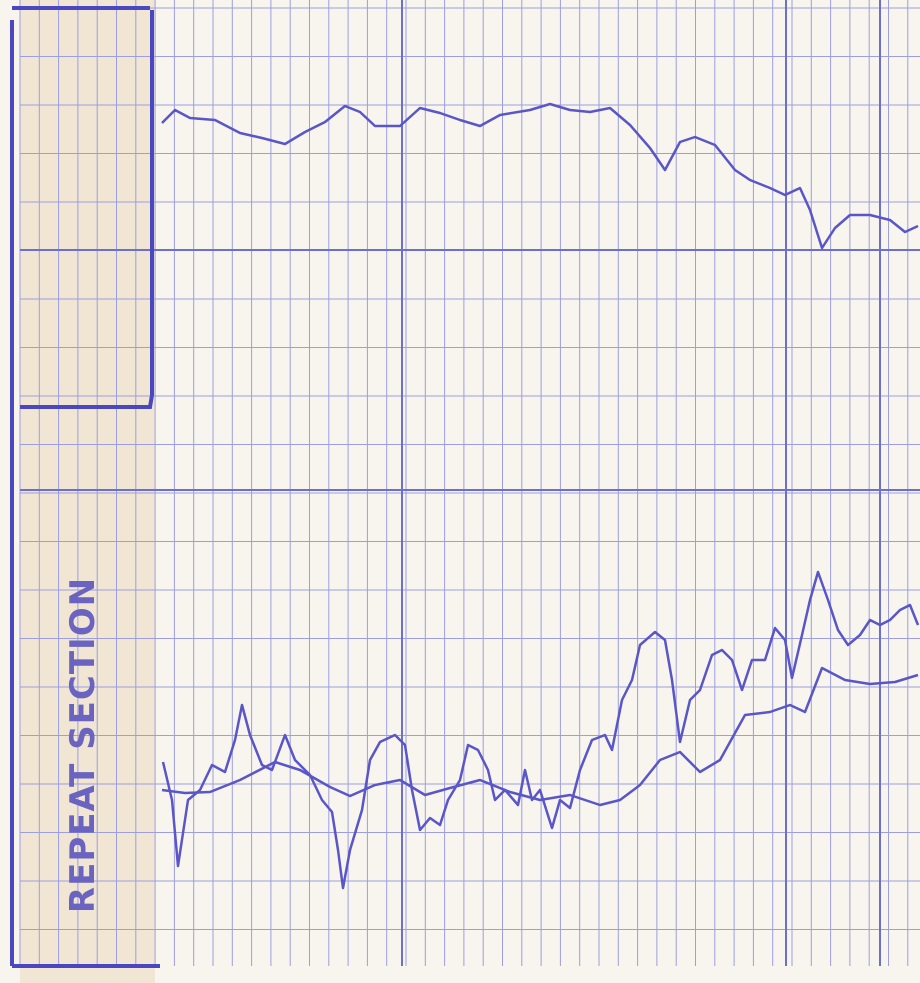 The image size is (920, 983). Describe the element at coordinates (540, 176) in the screenshot. I see `upper-trace` at that location.